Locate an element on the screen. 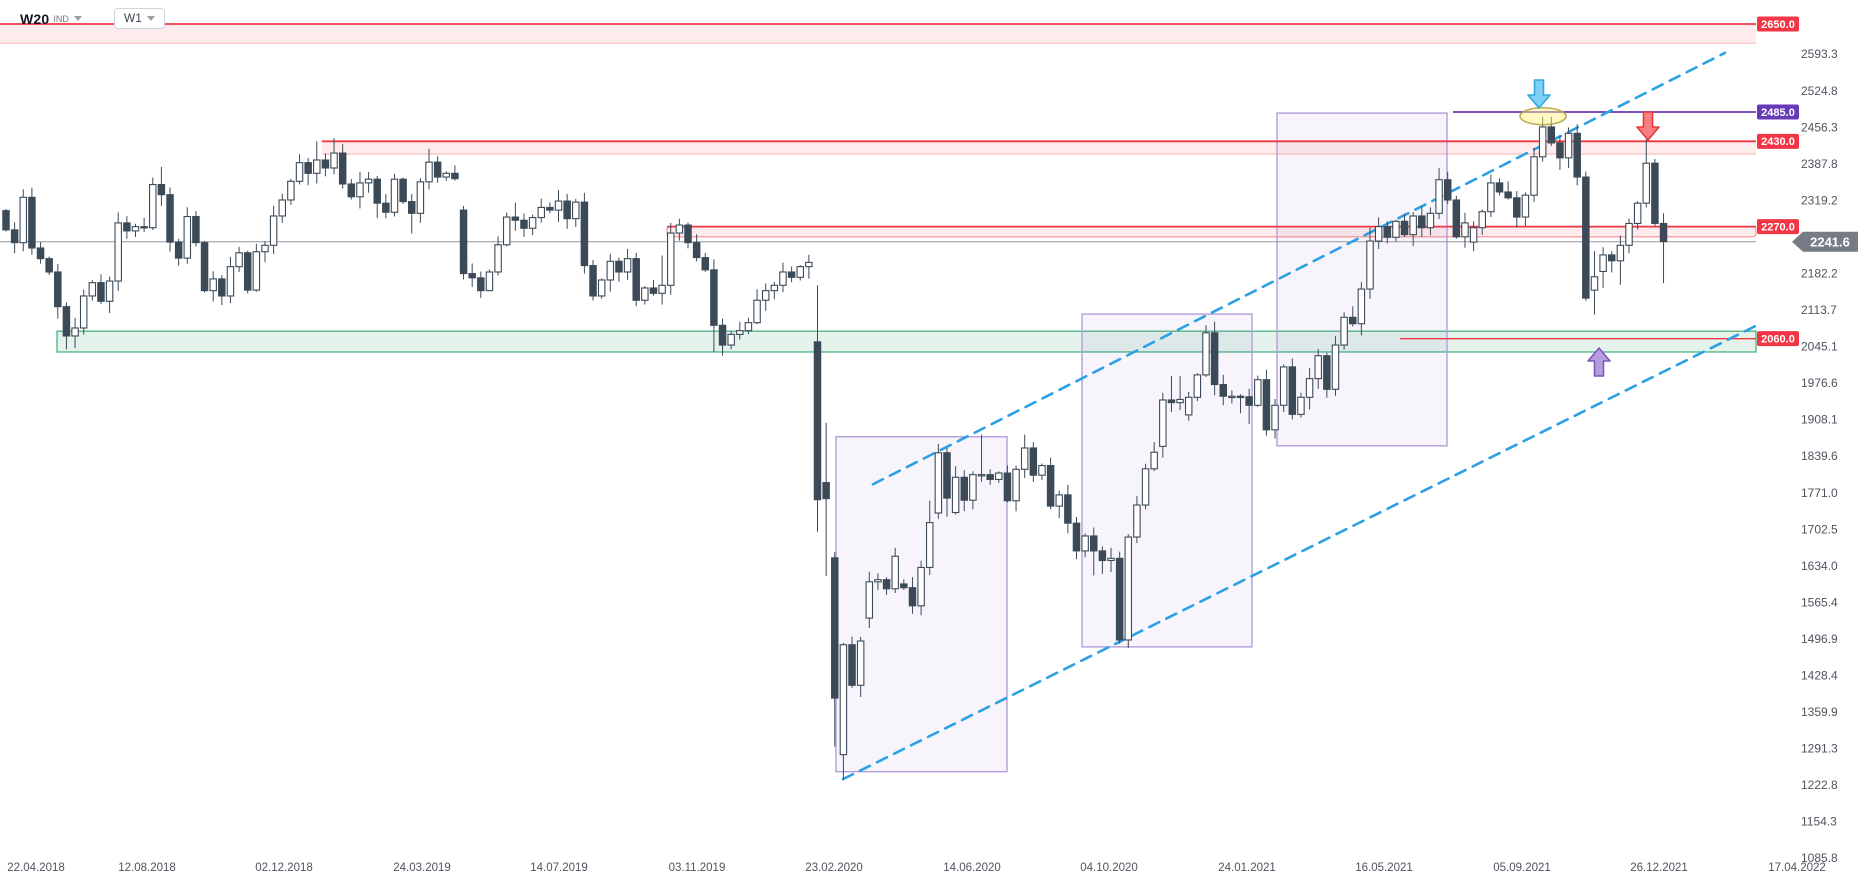  symbol-name: W20 is located at coordinates (35, 18).